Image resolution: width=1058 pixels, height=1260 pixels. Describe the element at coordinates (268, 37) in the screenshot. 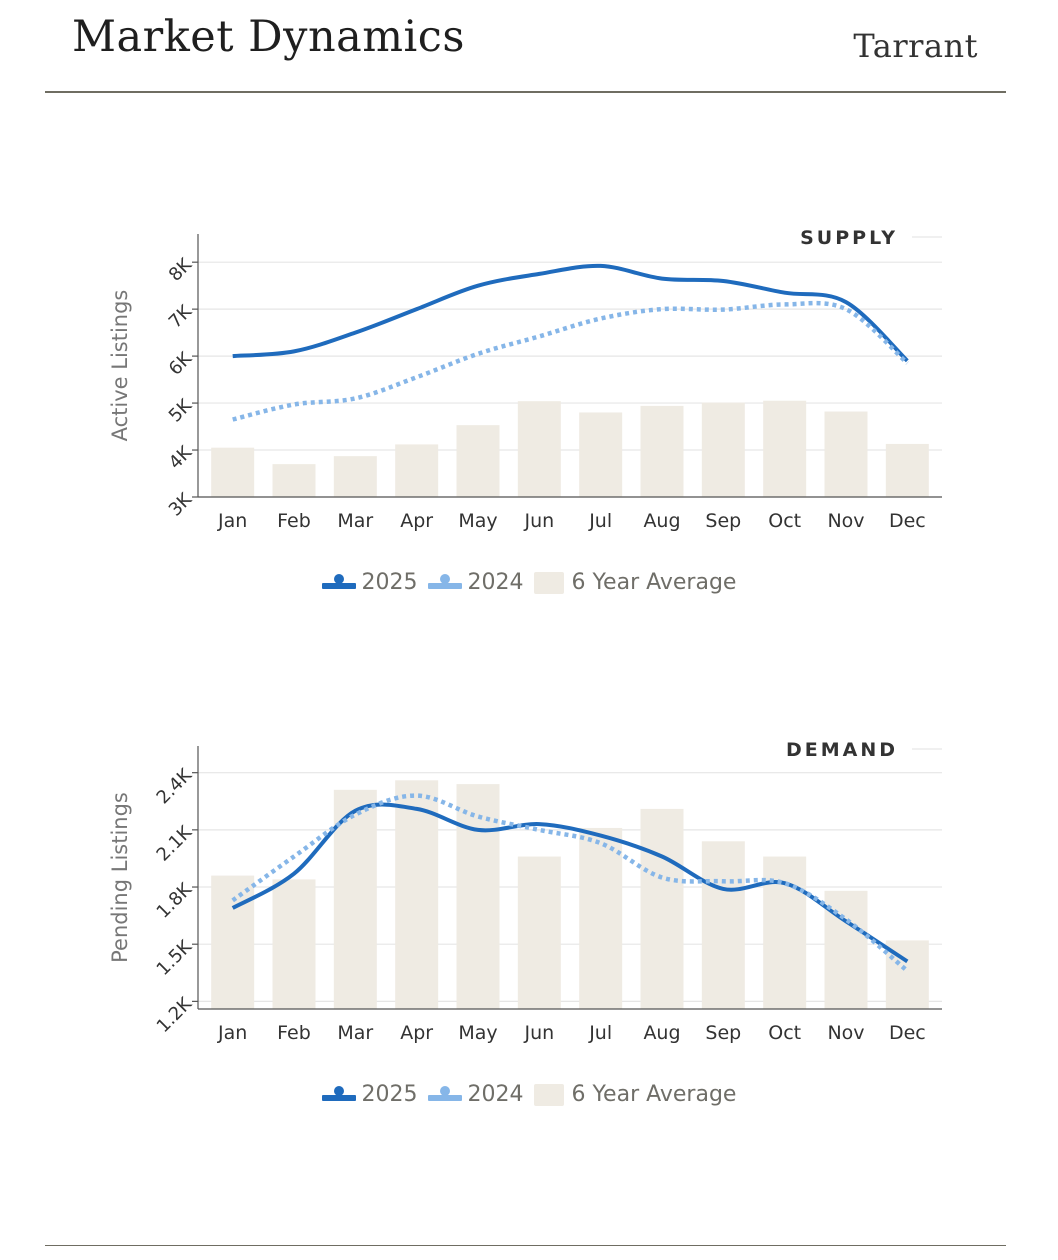

I see `page-title: Market Dynamics` at that location.